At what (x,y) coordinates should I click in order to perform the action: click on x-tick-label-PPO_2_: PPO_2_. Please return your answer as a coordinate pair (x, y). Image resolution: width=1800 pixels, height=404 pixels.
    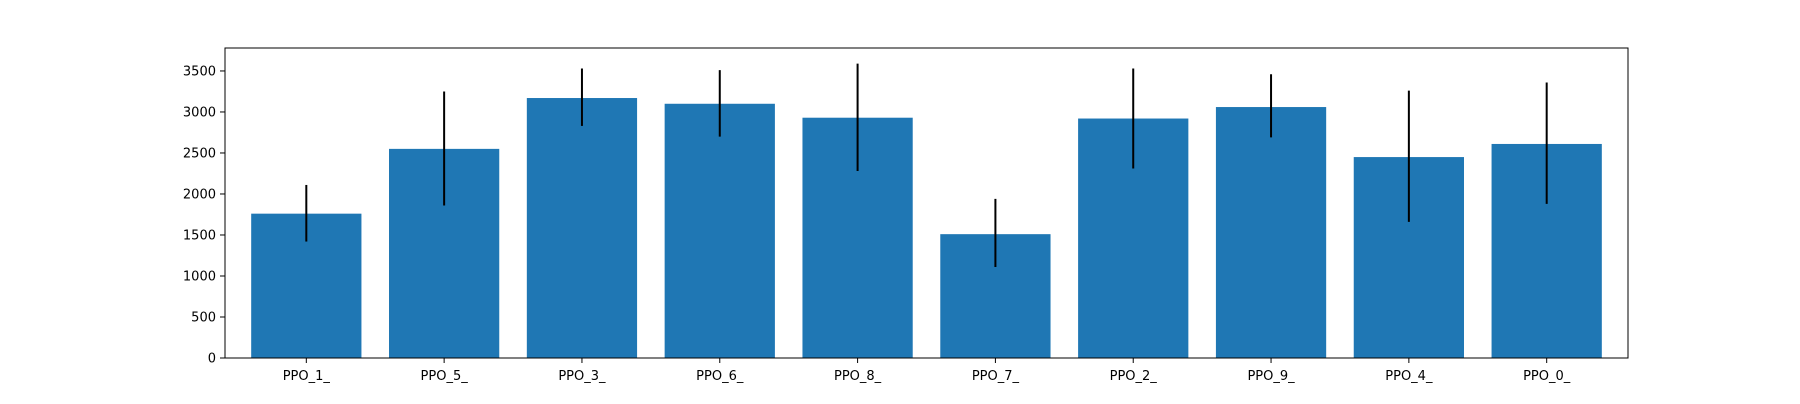
    Looking at the image, I should click on (1134, 376).